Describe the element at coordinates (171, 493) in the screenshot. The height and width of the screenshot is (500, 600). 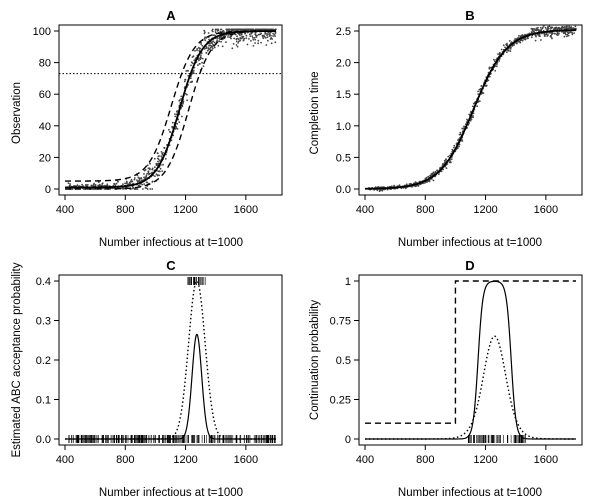
I see `panel-C-xlabel: Number infectious at t=1000` at that location.